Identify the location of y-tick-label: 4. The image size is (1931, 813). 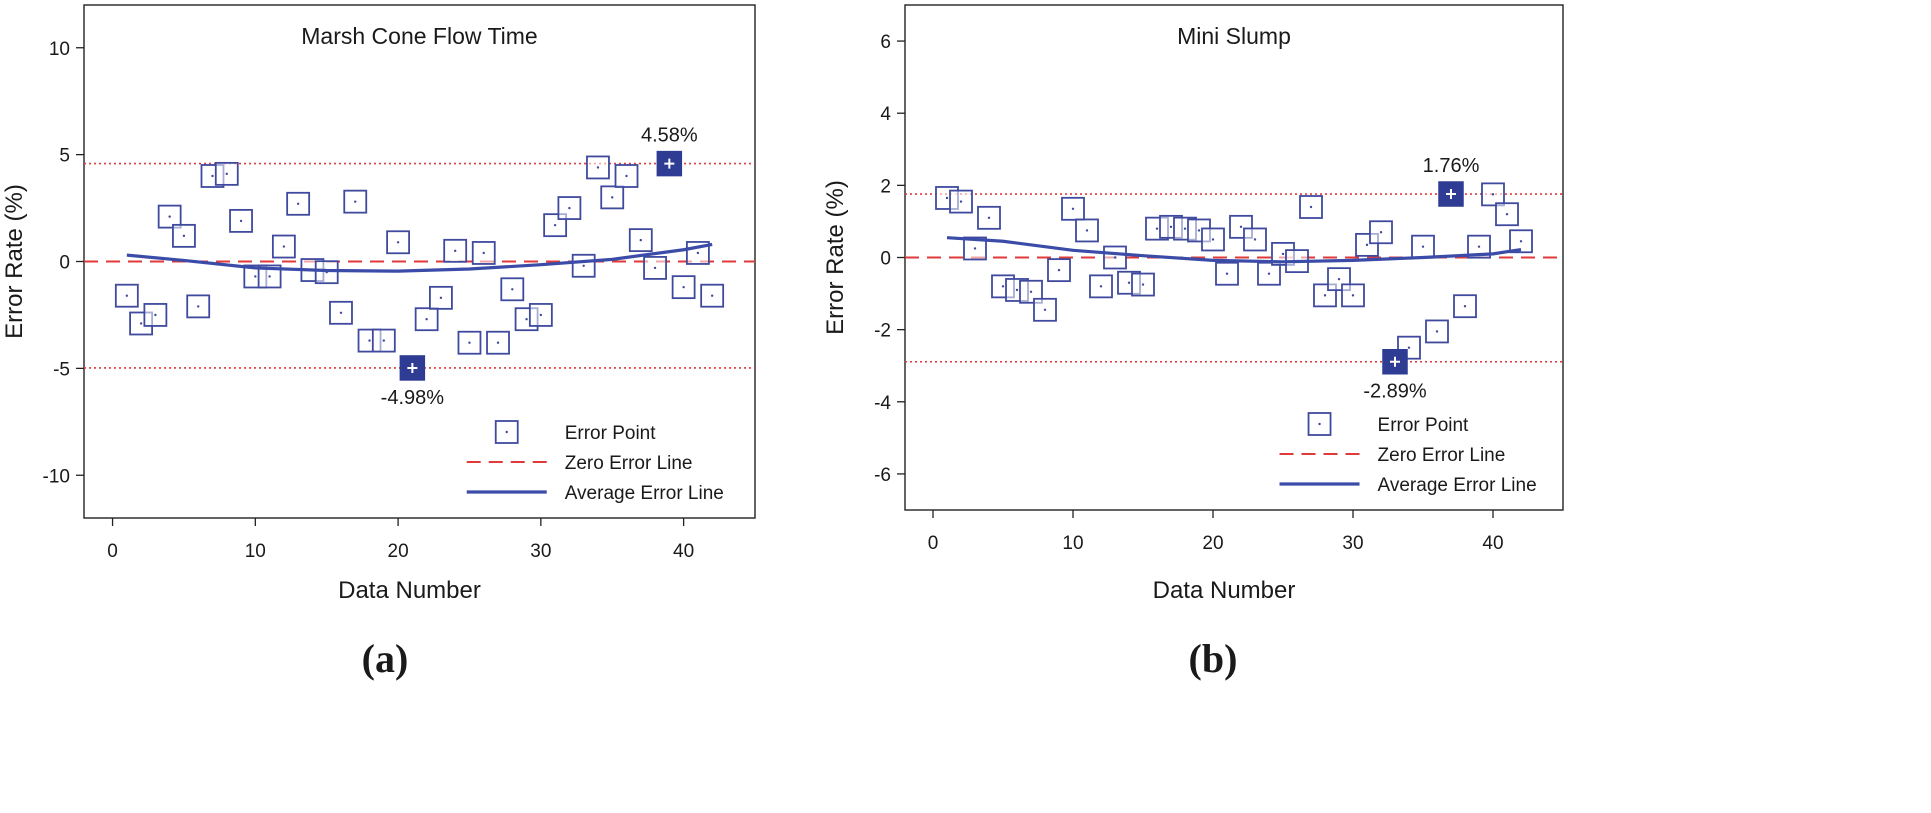
(885, 114).